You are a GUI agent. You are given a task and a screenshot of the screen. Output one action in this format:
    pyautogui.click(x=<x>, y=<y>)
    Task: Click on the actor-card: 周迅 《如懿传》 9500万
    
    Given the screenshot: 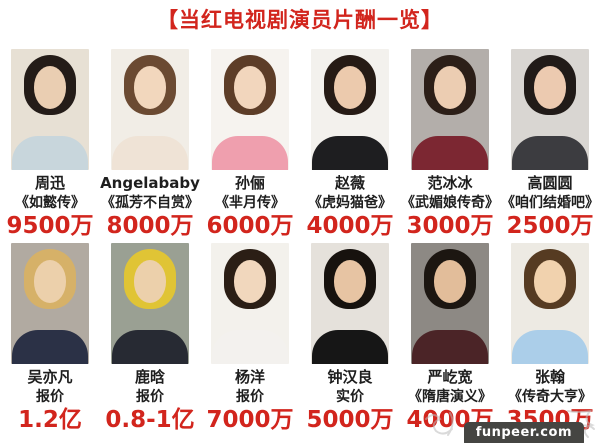 What is the action you would take?
    pyautogui.click(x=50, y=144)
    